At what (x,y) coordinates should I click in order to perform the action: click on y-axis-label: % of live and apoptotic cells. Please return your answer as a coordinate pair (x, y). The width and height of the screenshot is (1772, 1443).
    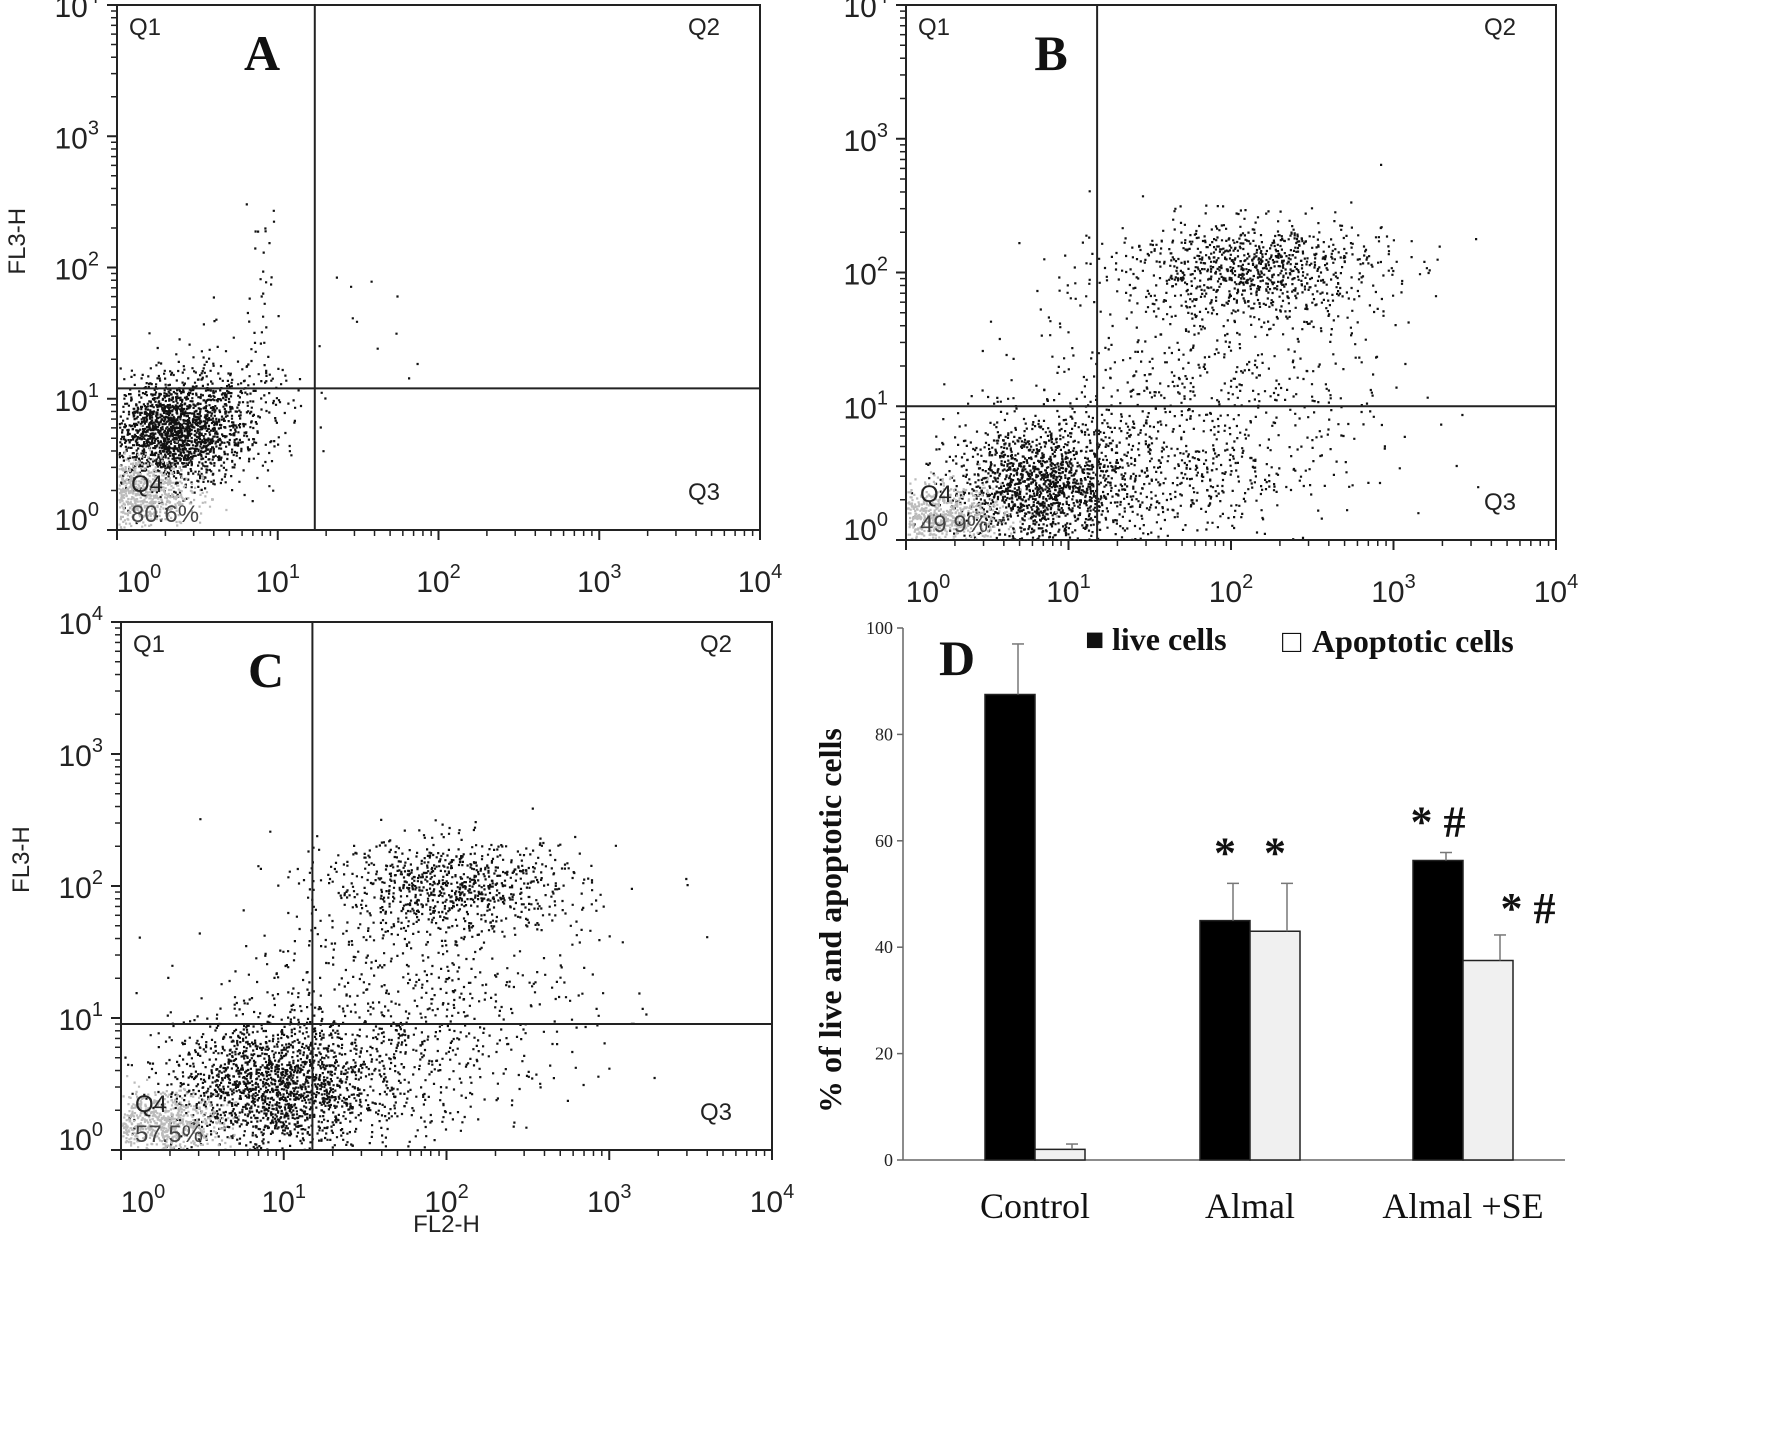
    Looking at the image, I should click on (830, 920).